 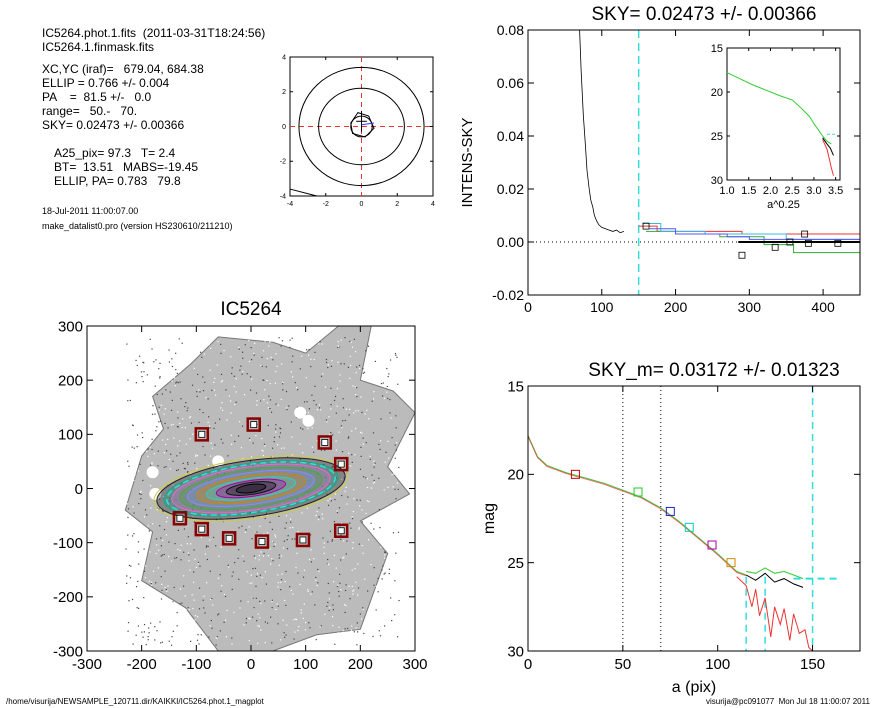 I want to click on galaxy-isophote, so click(x=251, y=488).